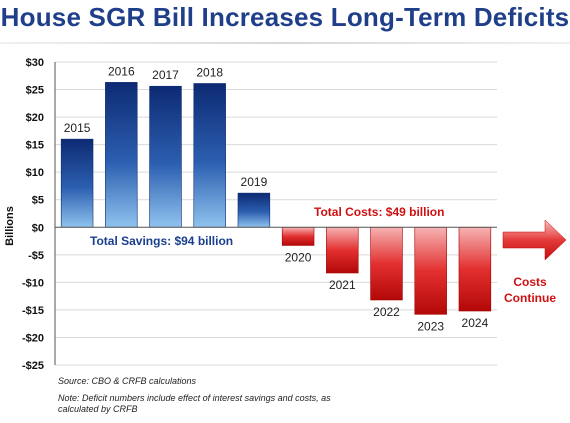 The width and height of the screenshot is (570, 423). What do you see at coordinates (35, 91) in the screenshot?
I see `y-tick-label: $25` at bounding box center [35, 91].